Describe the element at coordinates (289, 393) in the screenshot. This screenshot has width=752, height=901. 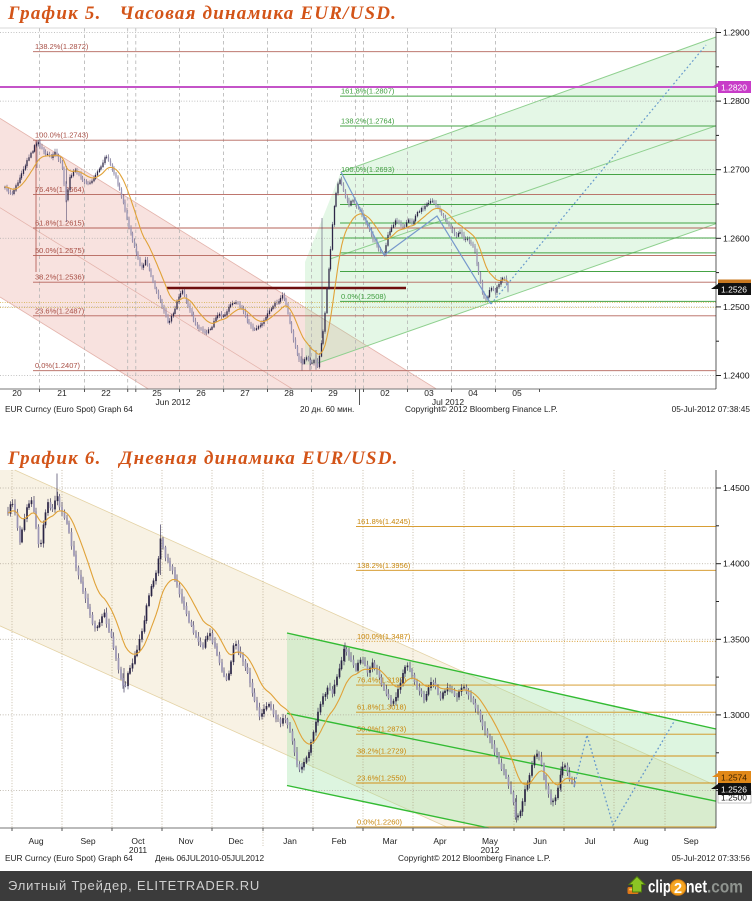
I see `svg-text: 28` at that location.